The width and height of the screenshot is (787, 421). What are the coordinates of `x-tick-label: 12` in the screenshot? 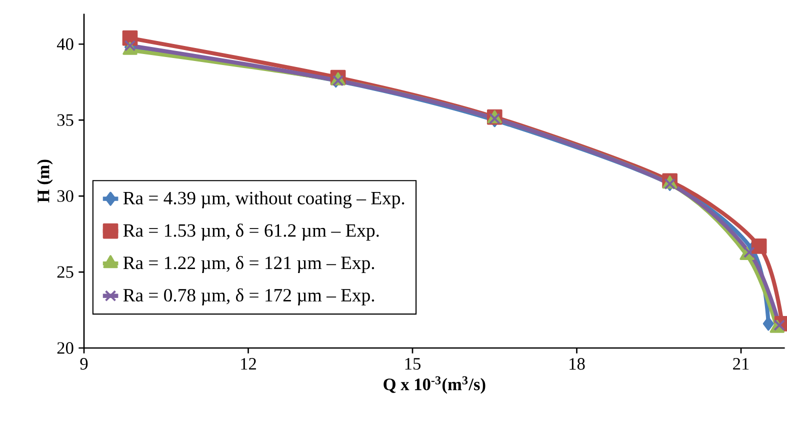 It's located at (248, 364).